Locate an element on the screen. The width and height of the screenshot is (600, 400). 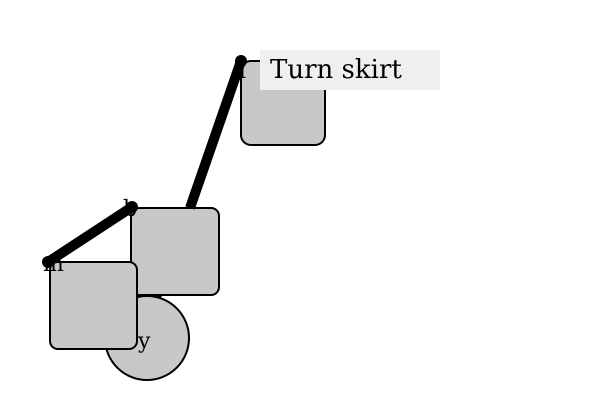
label-circle: y is located at coordinates (144, 341).